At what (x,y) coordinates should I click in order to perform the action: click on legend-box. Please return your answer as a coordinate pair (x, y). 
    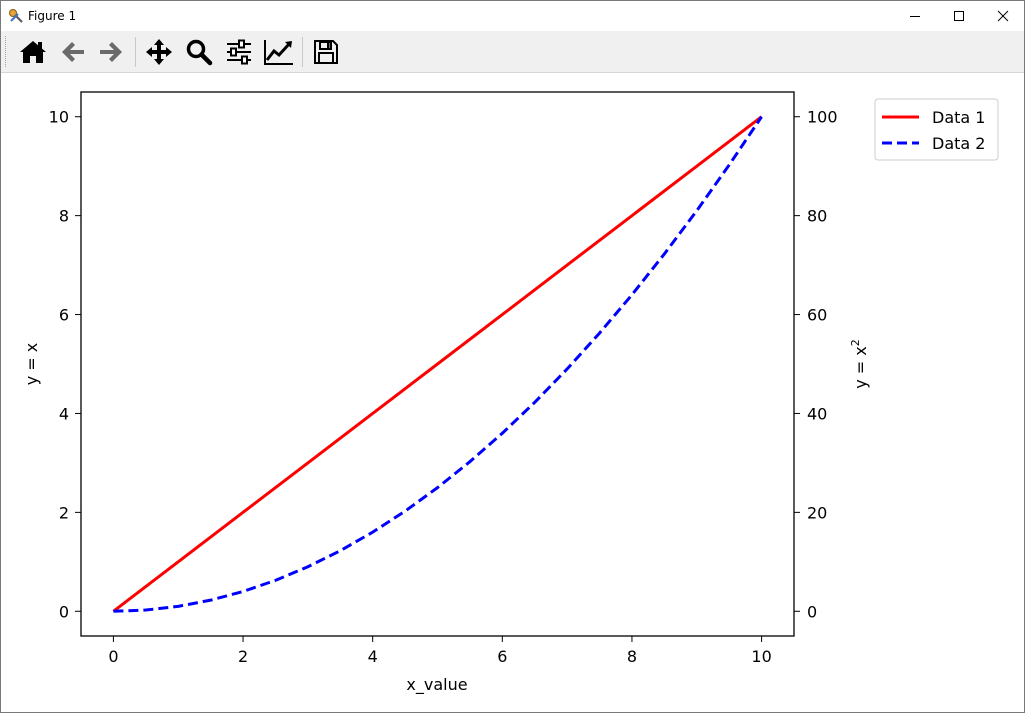
    Looking at the image, I should click on (936, 129).